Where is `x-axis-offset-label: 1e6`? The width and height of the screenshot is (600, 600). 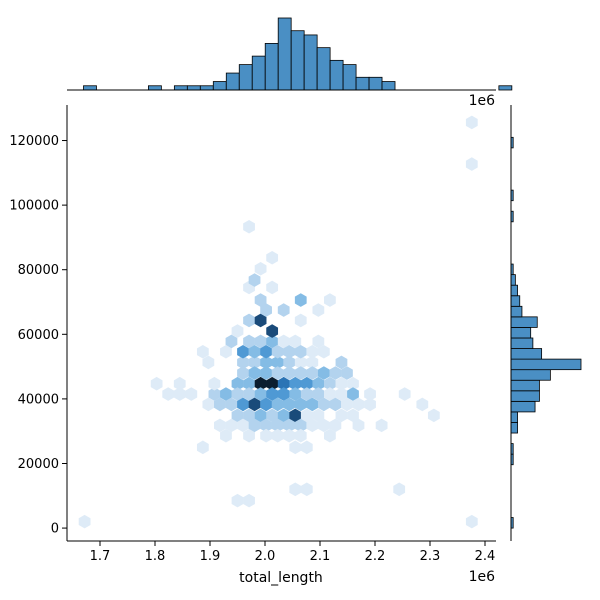
x-axis-offset-label: 1e6 is located at coordinates (482, 577).